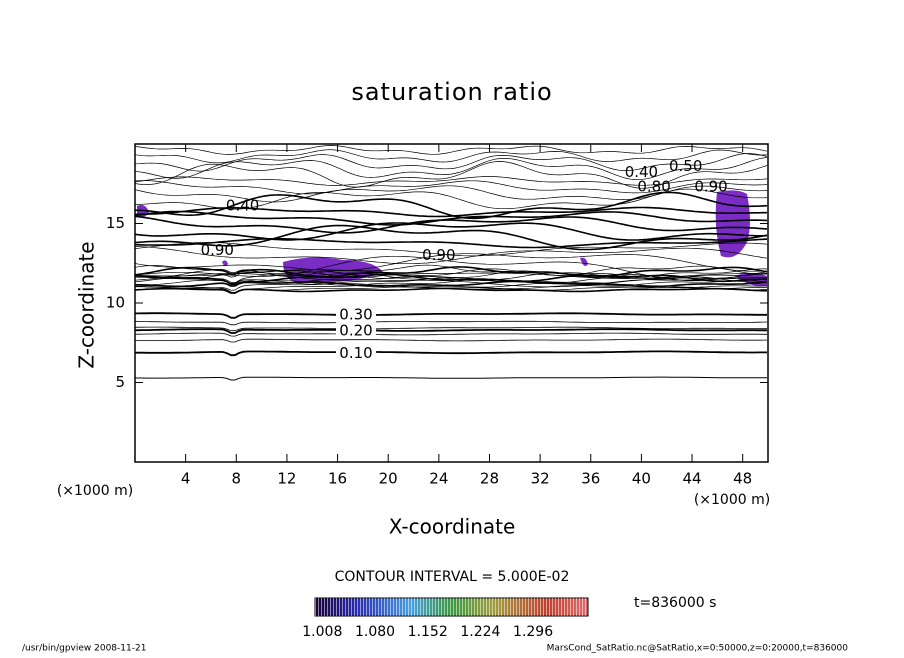  What do you see at coordinates (675, 603) in the screenshot?
I see `time-label: t=836000 s` at bounding box center [675, 603].